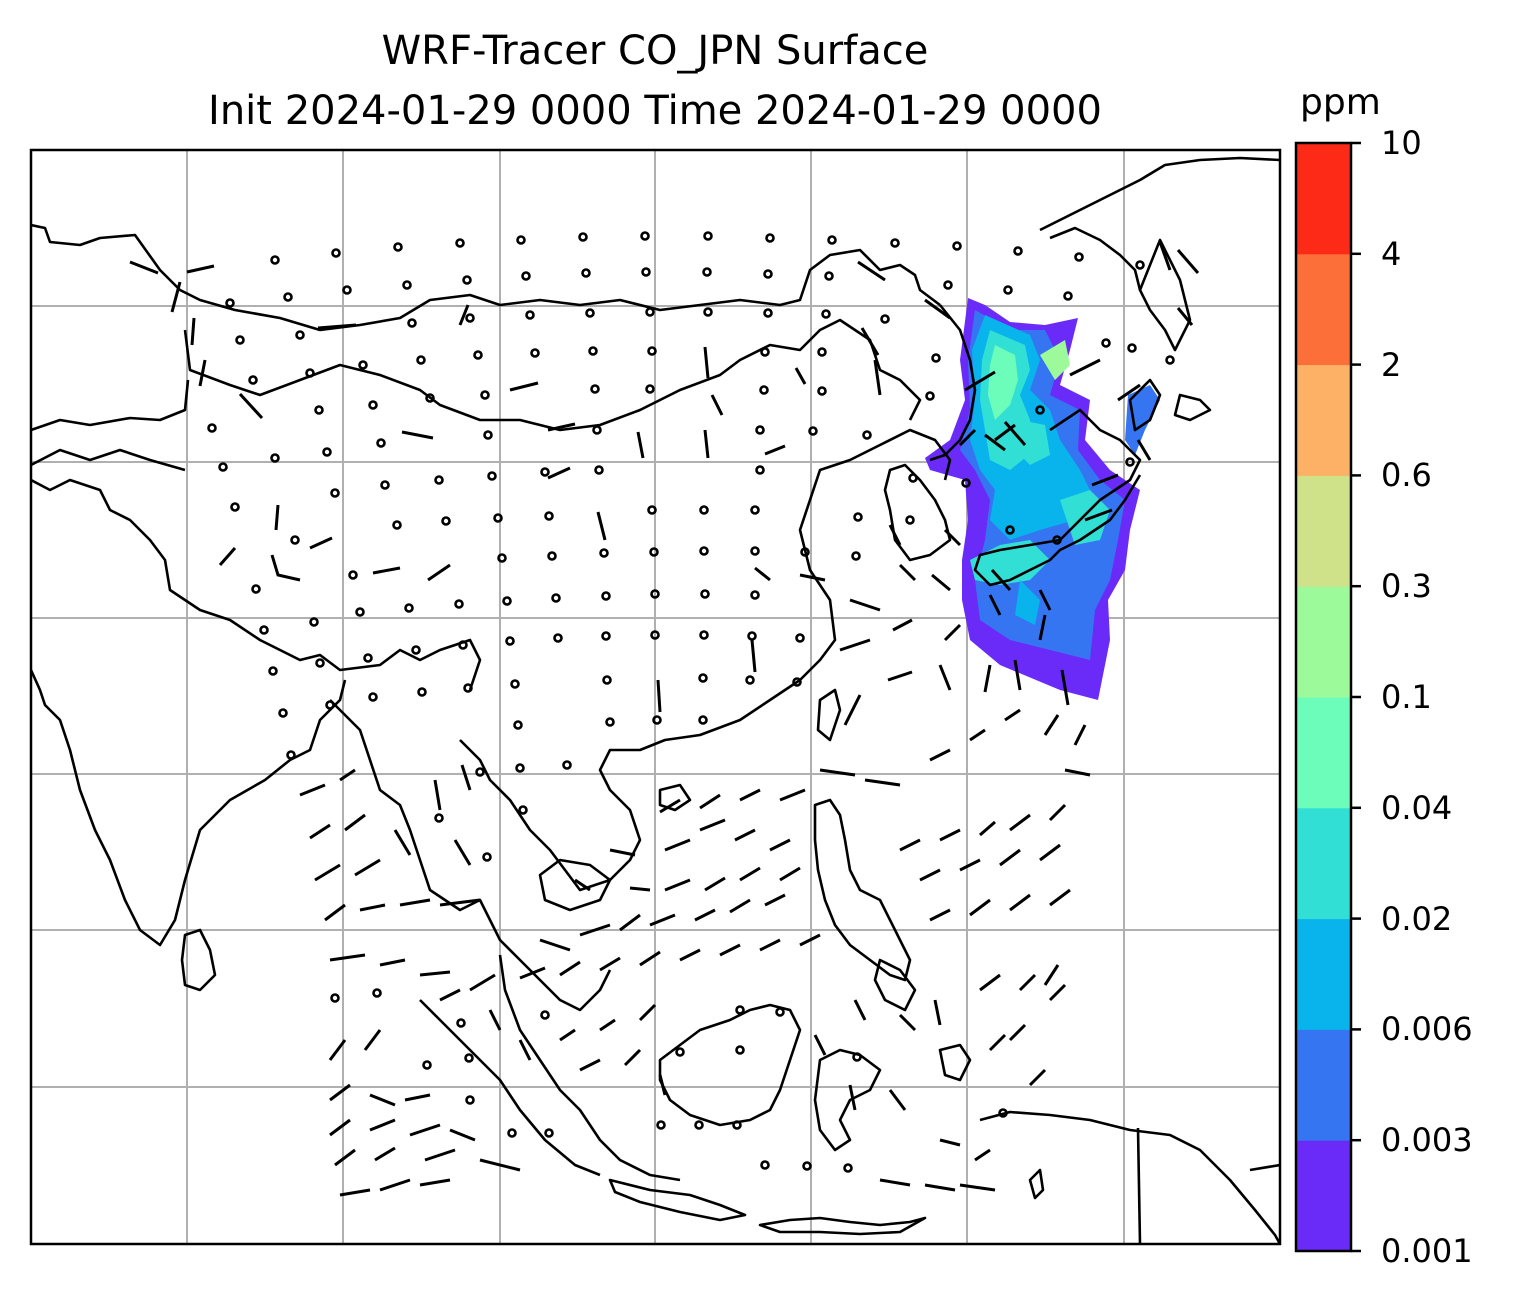 The height and width of the screenshot is (1306, 1528). Describe the element at coordinates (655, 51) in the screenshot. I see `map-title-line-1: WRF-Tracer CO_JPN Surface` at that location.